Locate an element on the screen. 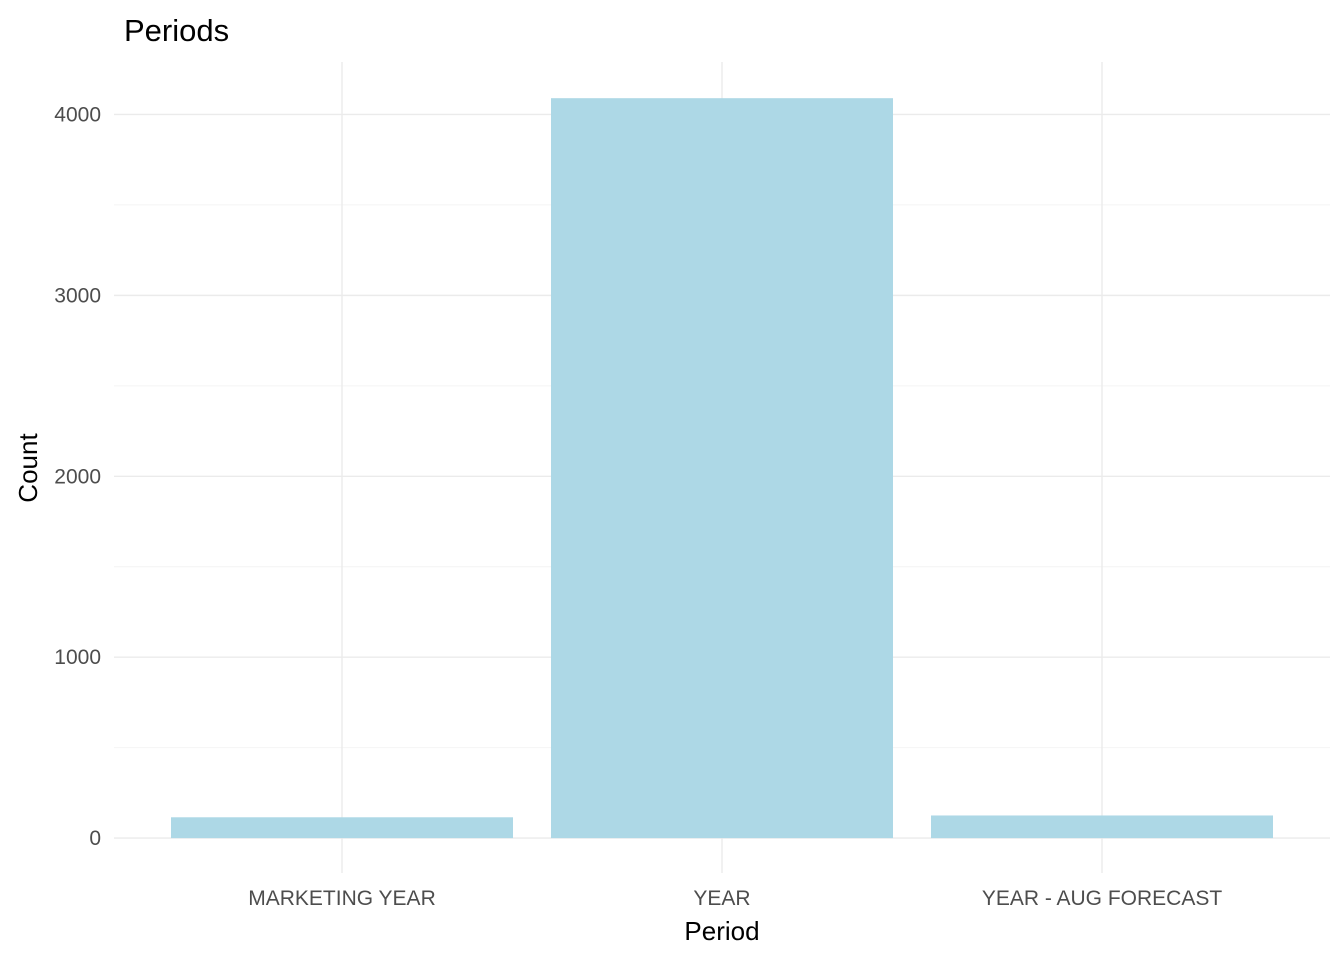 The width and height of the screenshot is (1344, 960). x-tick-label: YEAR is located at coordinates (721, 898).